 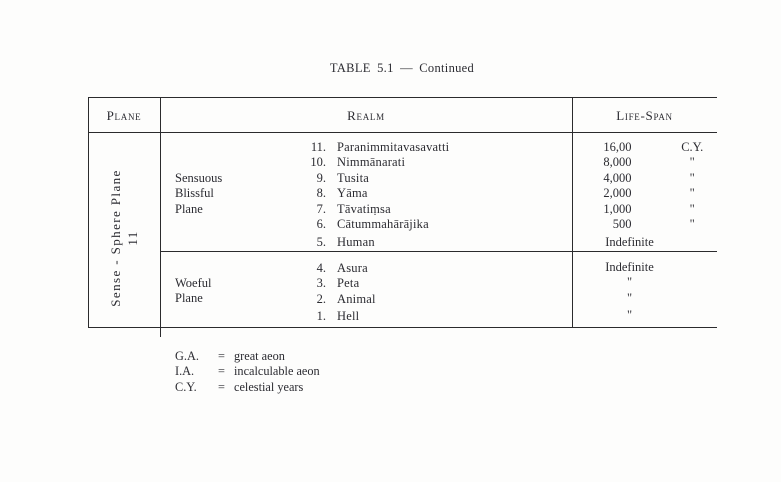 I want to click on subplane-line: Woeful, so click(x=193, y=283).